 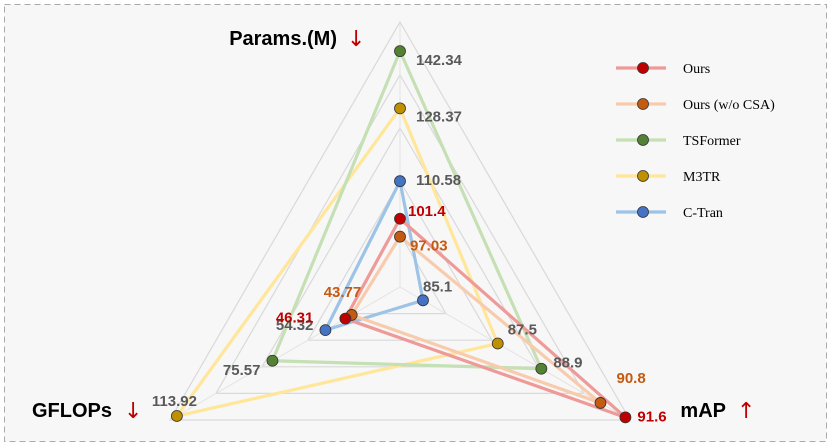 What do you see at coordinates (242, 370) in the screenshot?
I see `label-tsformer-gflops: 75.57` at bounding box center [242, 370].